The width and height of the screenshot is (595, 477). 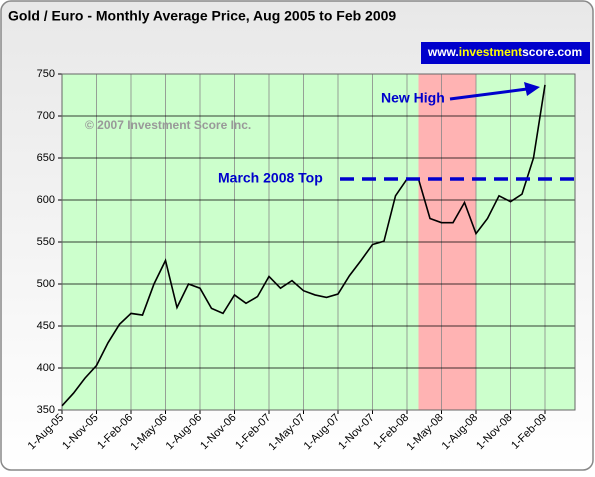 I want to click on y-tick-label: 700, so click(x=46, y=116).